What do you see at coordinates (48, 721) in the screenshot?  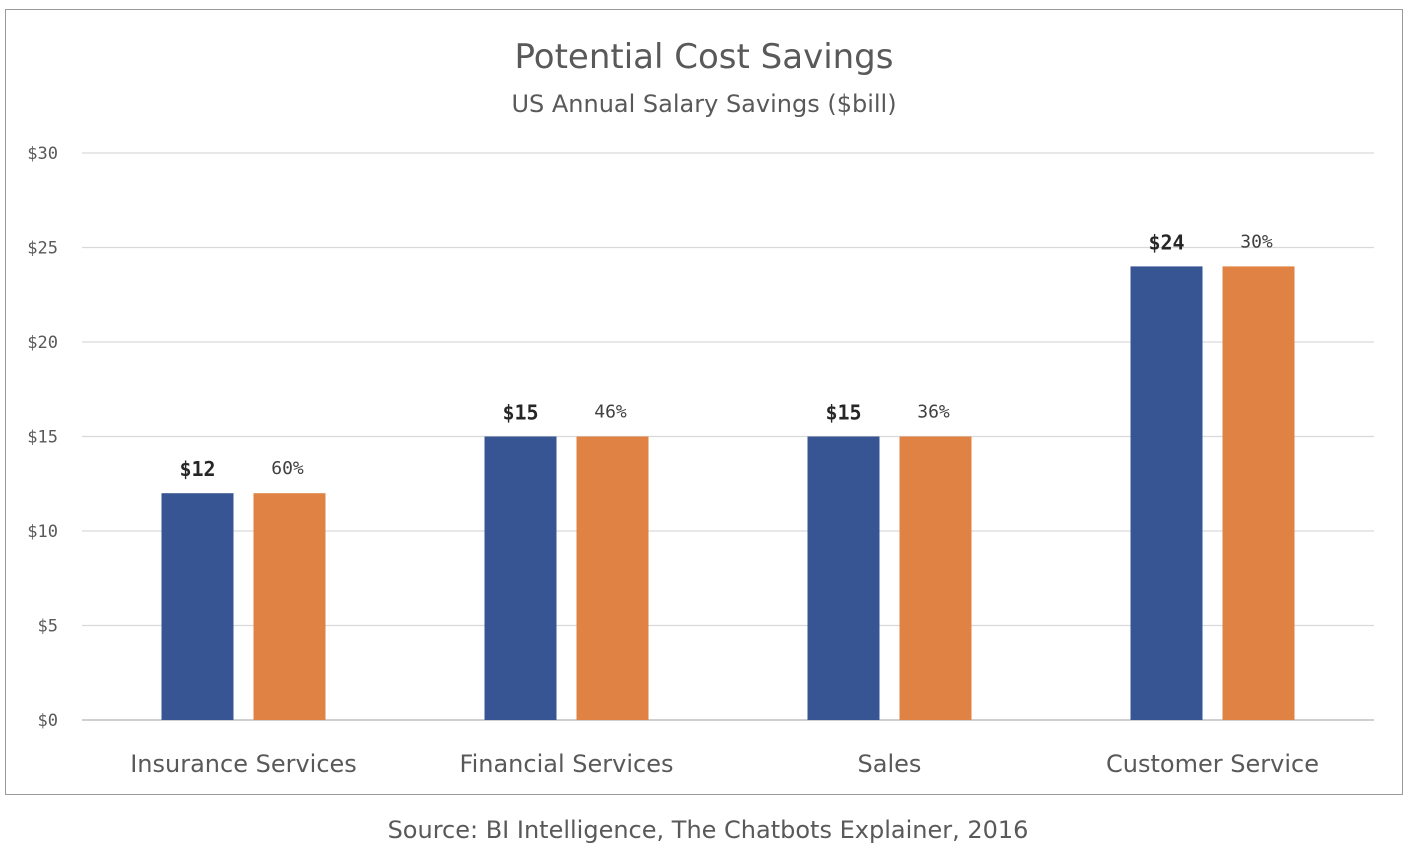 I see `y-tick-label: $0` at bounding box center [48, 721].